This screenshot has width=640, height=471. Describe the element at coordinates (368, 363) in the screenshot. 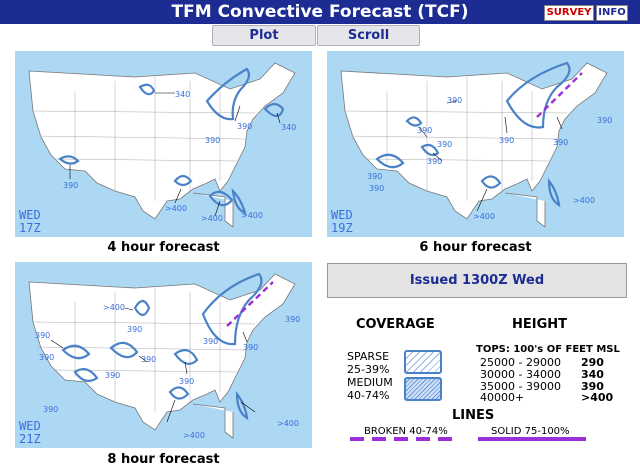

I see `sparse-label: SPARSE 25-39%` at that location.